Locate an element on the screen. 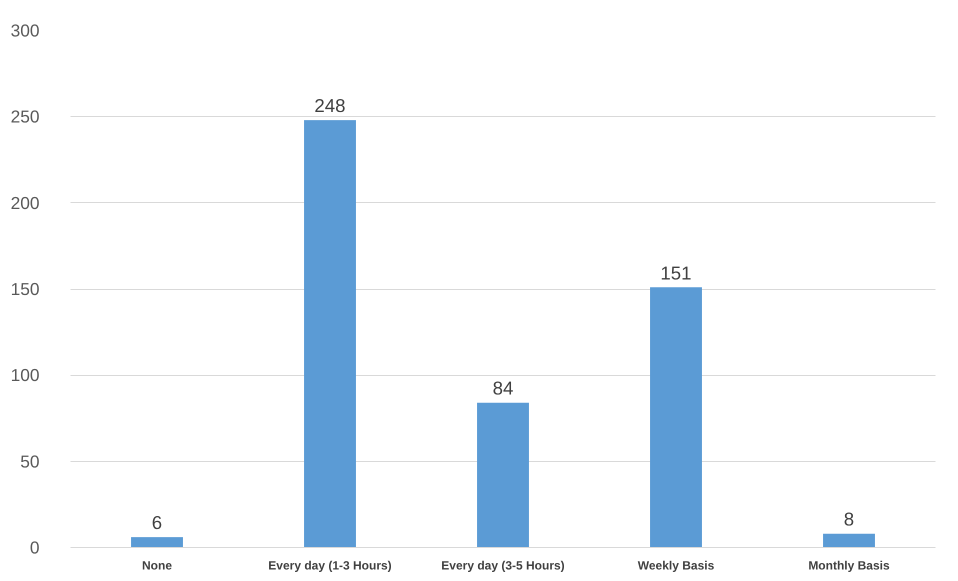  data-label: 151 is located at coordinates (676, 273).